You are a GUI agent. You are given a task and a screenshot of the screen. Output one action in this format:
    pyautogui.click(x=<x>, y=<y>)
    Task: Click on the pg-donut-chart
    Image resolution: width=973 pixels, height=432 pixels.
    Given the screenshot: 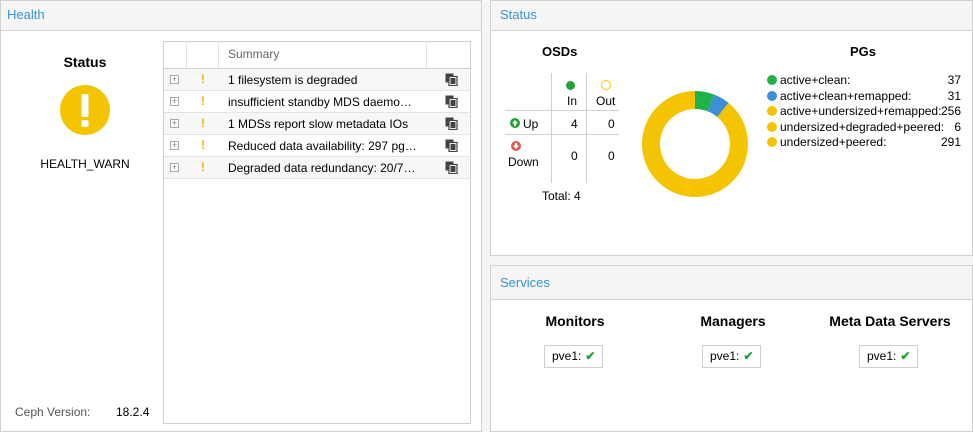 What is the action you would take?
    pyautogui.click(x=695, y=144)
    